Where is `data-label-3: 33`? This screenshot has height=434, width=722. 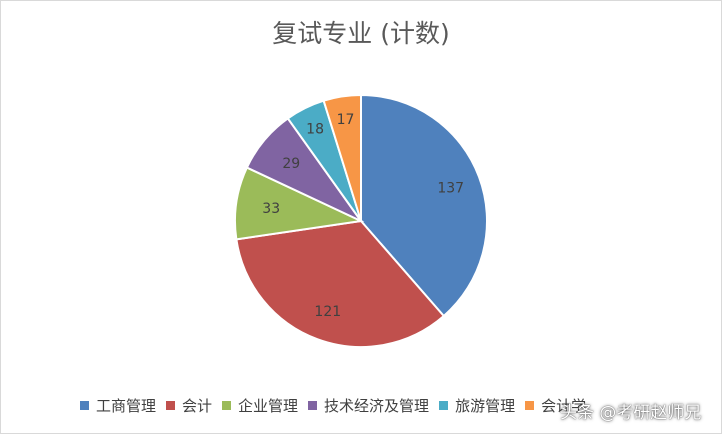
data-label-3: 33 is located at coordinates (271, 209).